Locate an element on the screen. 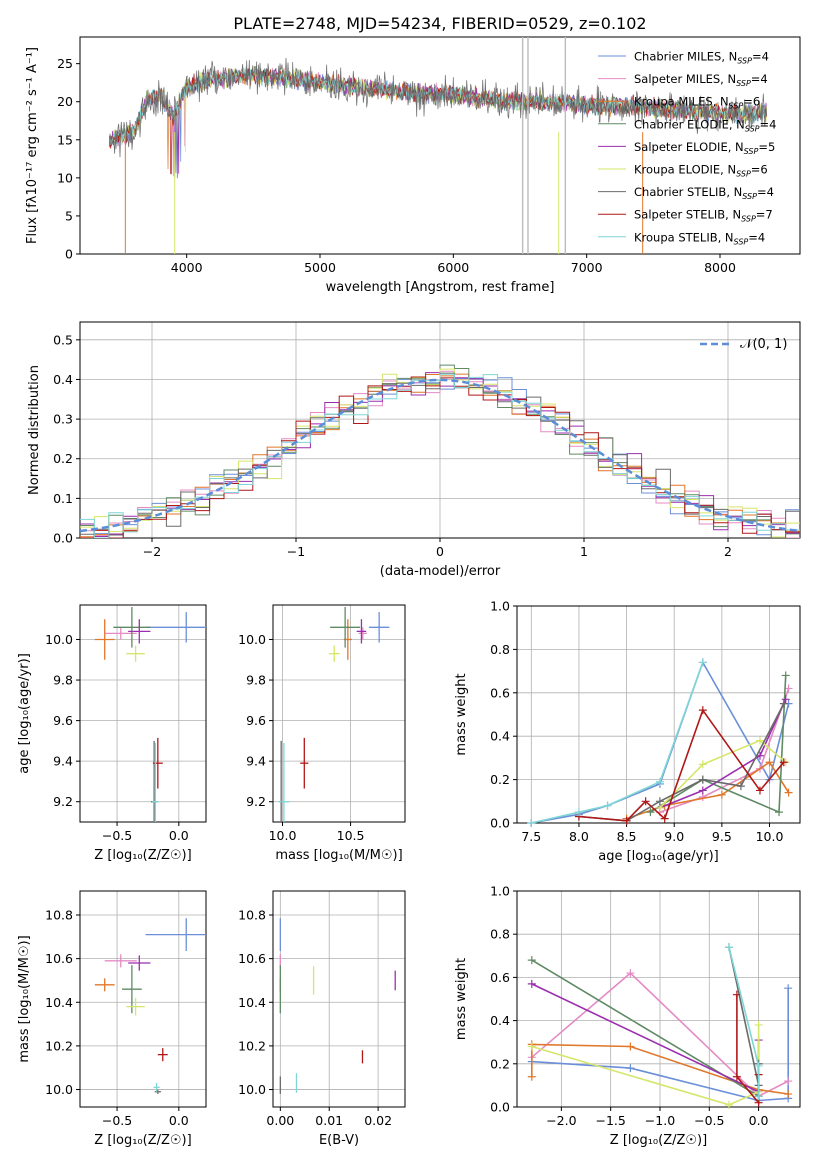 Image resolution: width=819 pixels, height=1170 pixels. x-axis-label: age [log₁₀(age/yr)] is located at coordinates (658, 856).